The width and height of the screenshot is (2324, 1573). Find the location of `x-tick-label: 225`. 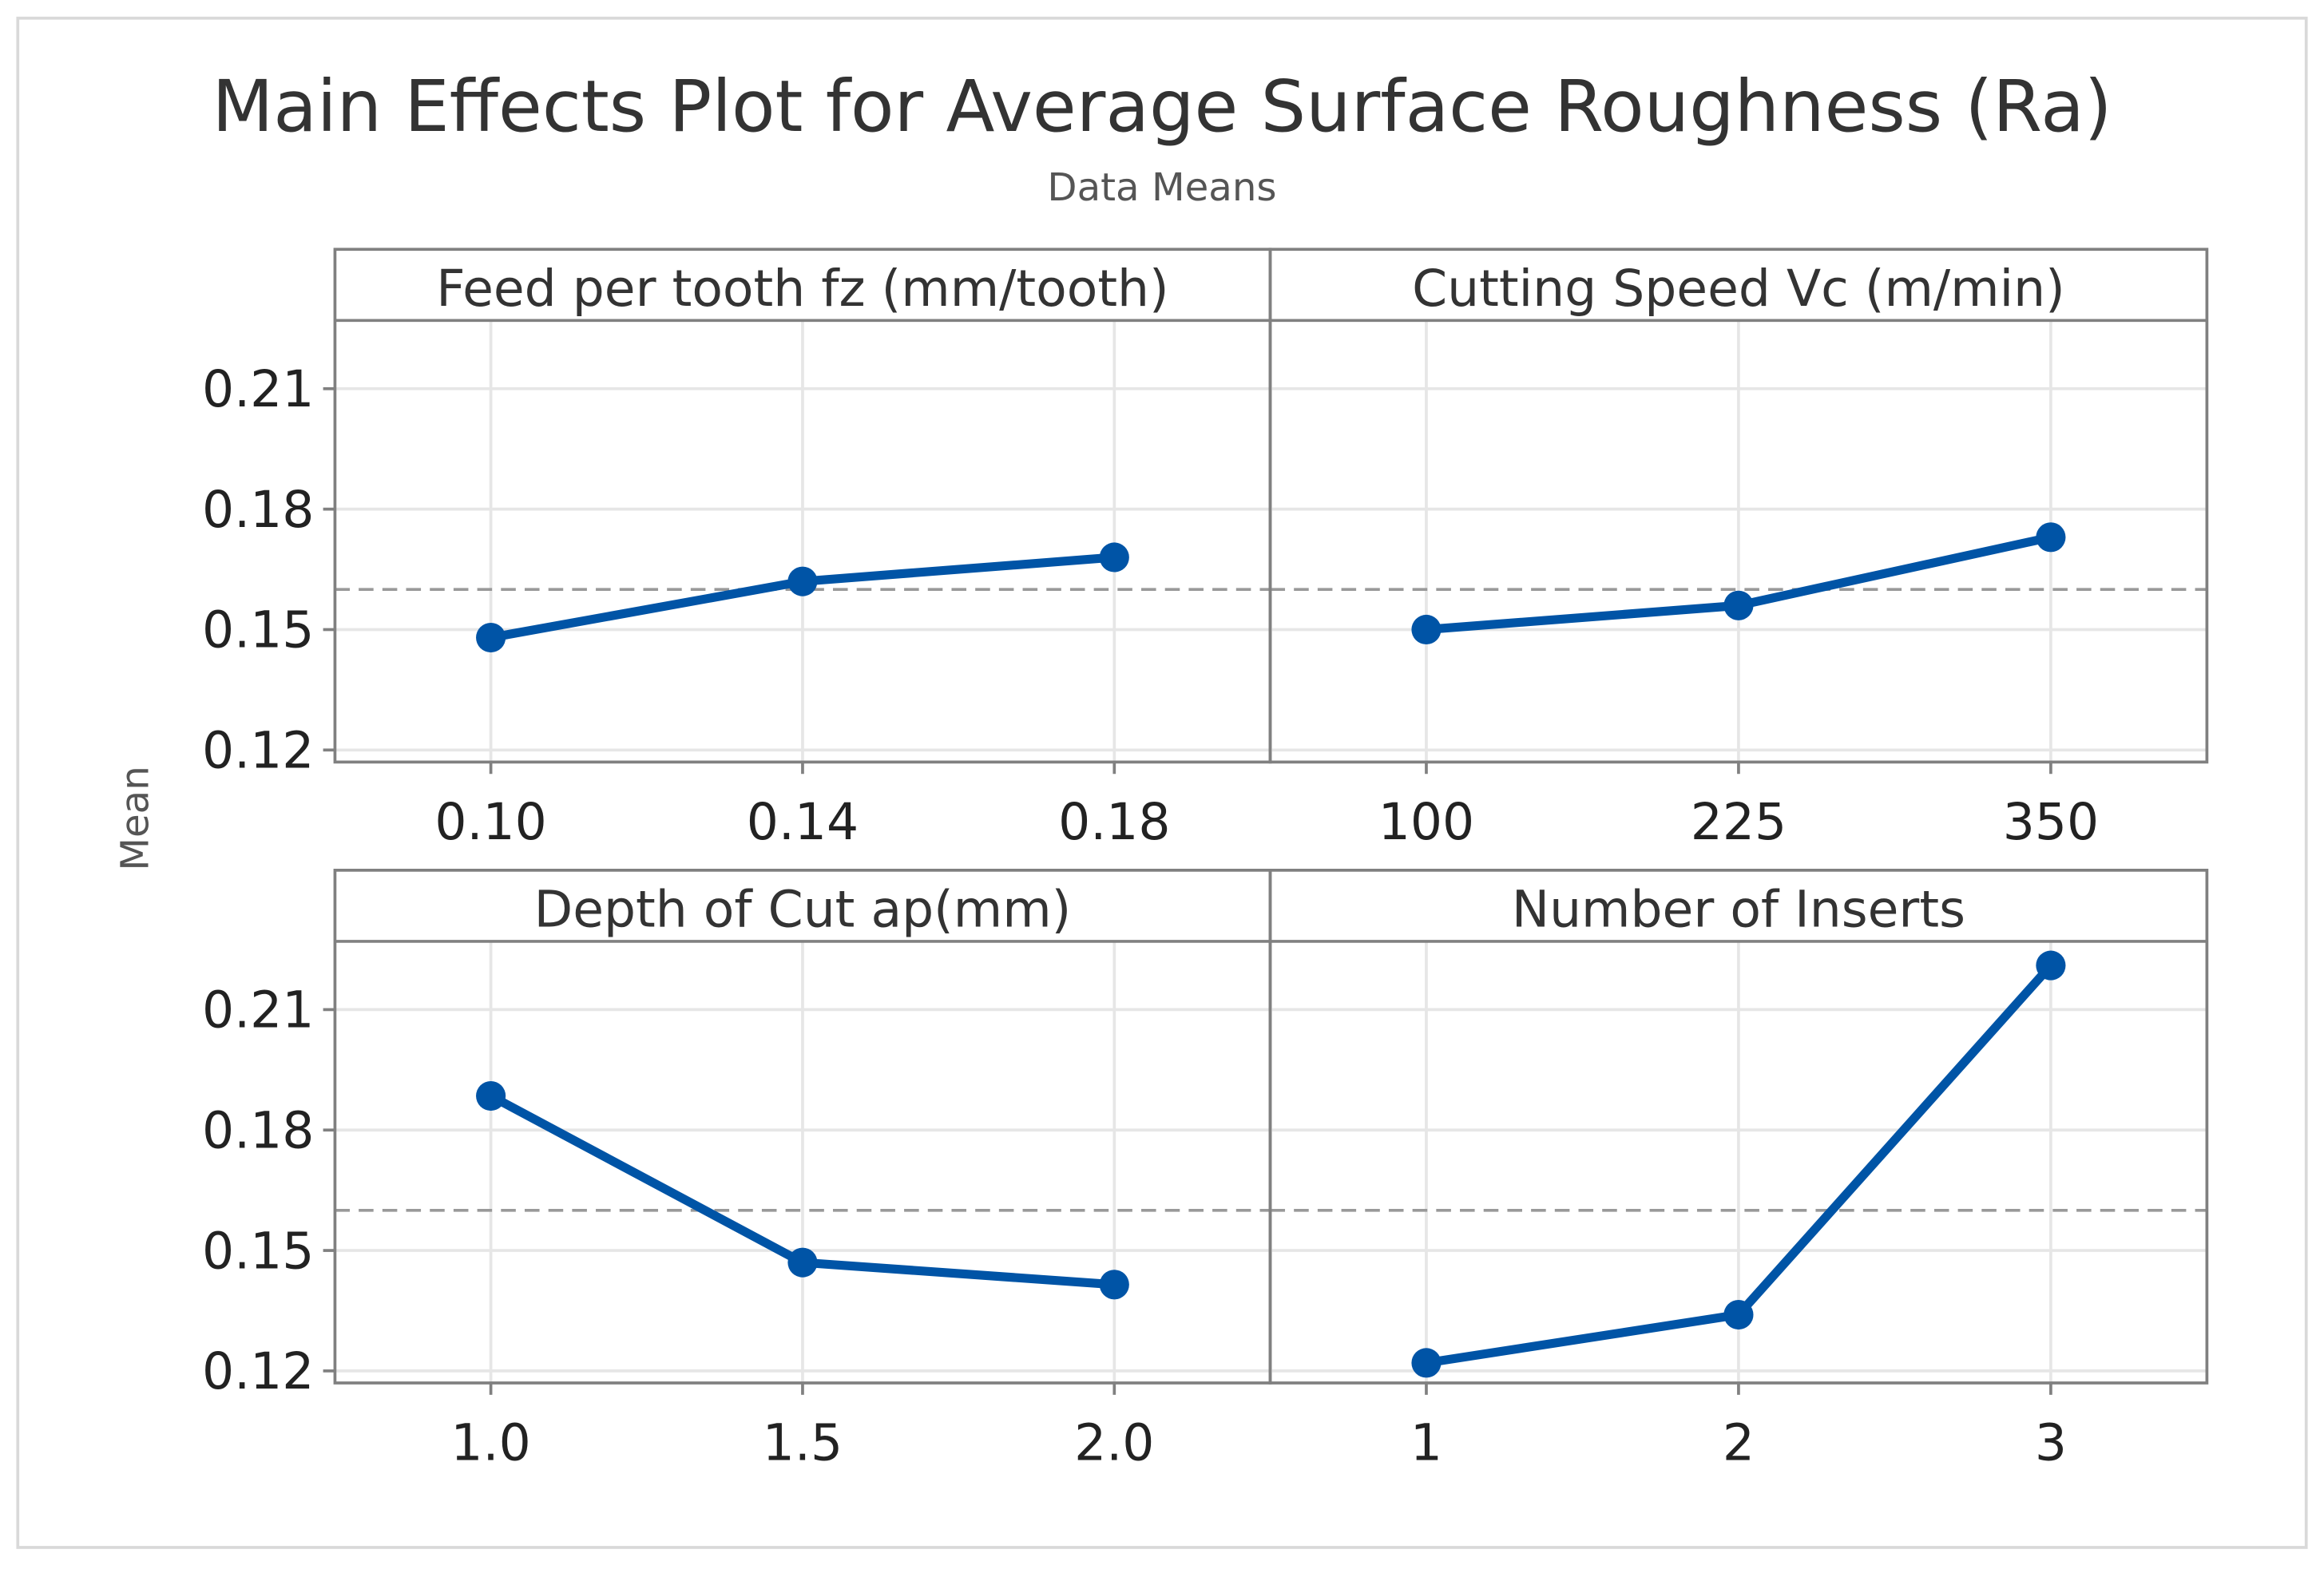

x-tick-label: 225 is located at coordinates (1739, 821).